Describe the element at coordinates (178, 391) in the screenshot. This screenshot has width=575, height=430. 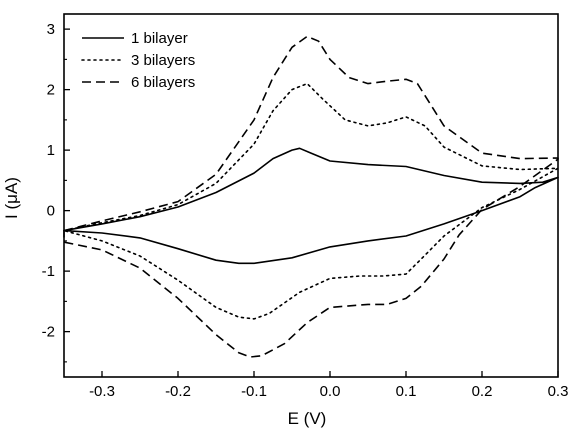
I see `x-tick-label: -0.2` at that location.